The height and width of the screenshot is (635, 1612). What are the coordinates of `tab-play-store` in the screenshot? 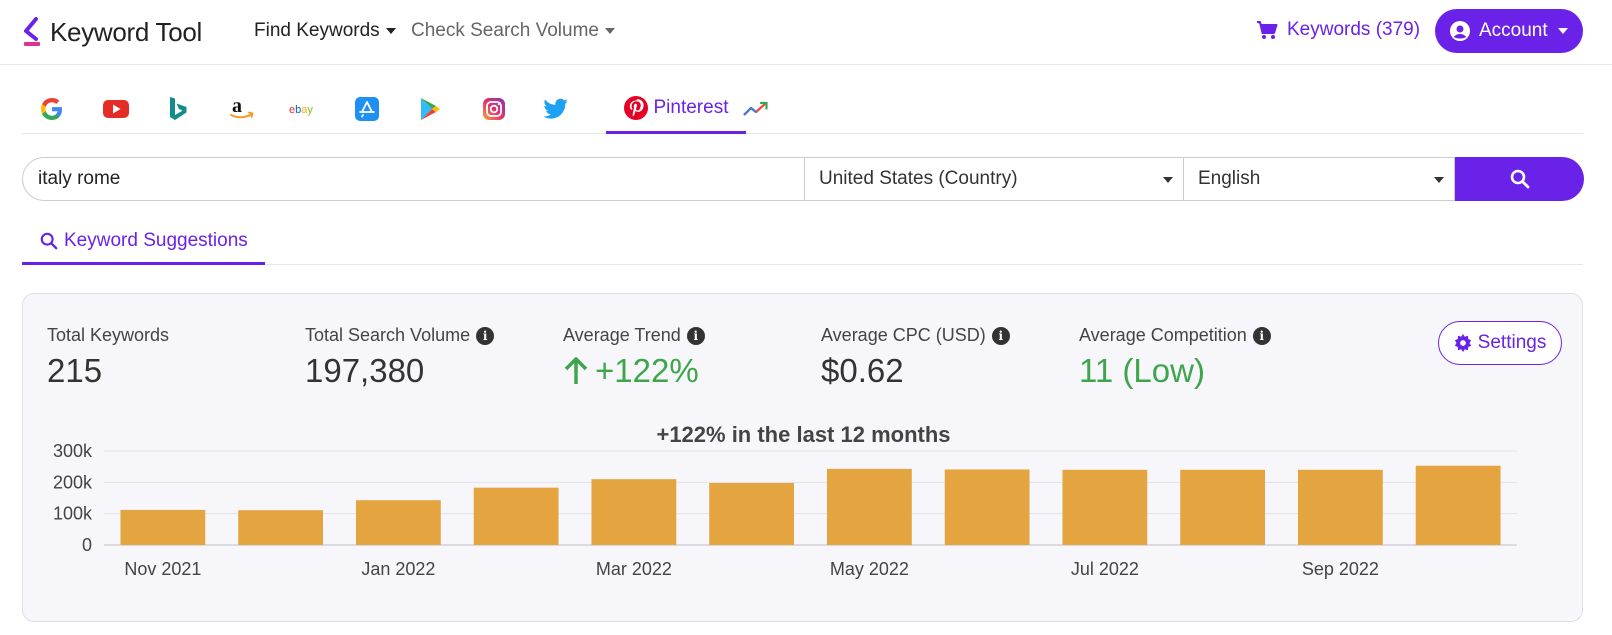 It's located at (430, 109).